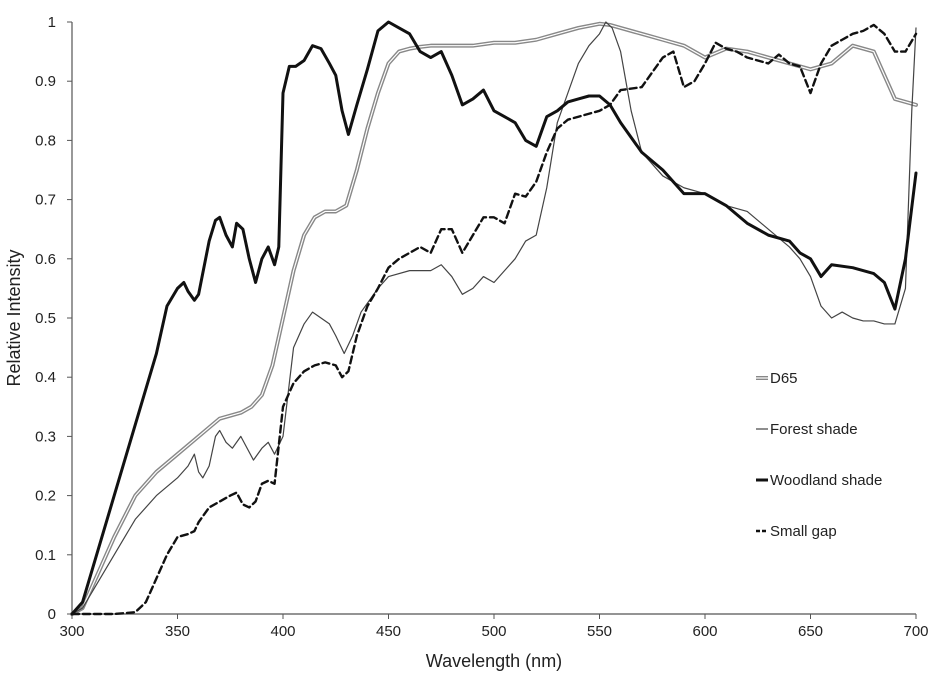  What do you see at coordinates (71, 631) in the screenshot?
I see `x-tick-label: 300` at bounding box center [71, 631].